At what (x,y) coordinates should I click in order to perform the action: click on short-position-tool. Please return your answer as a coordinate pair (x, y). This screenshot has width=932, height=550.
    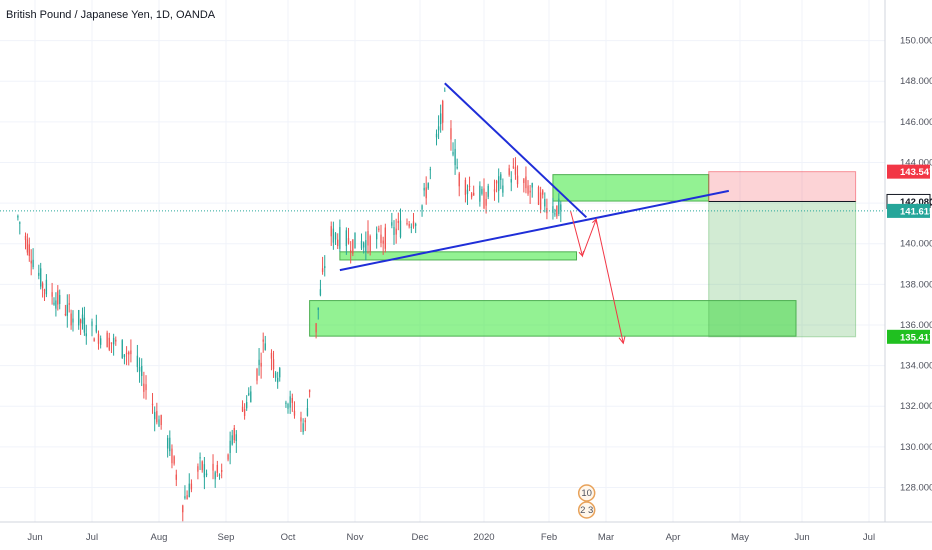
    Looking at the image, I should click on (782, 254).